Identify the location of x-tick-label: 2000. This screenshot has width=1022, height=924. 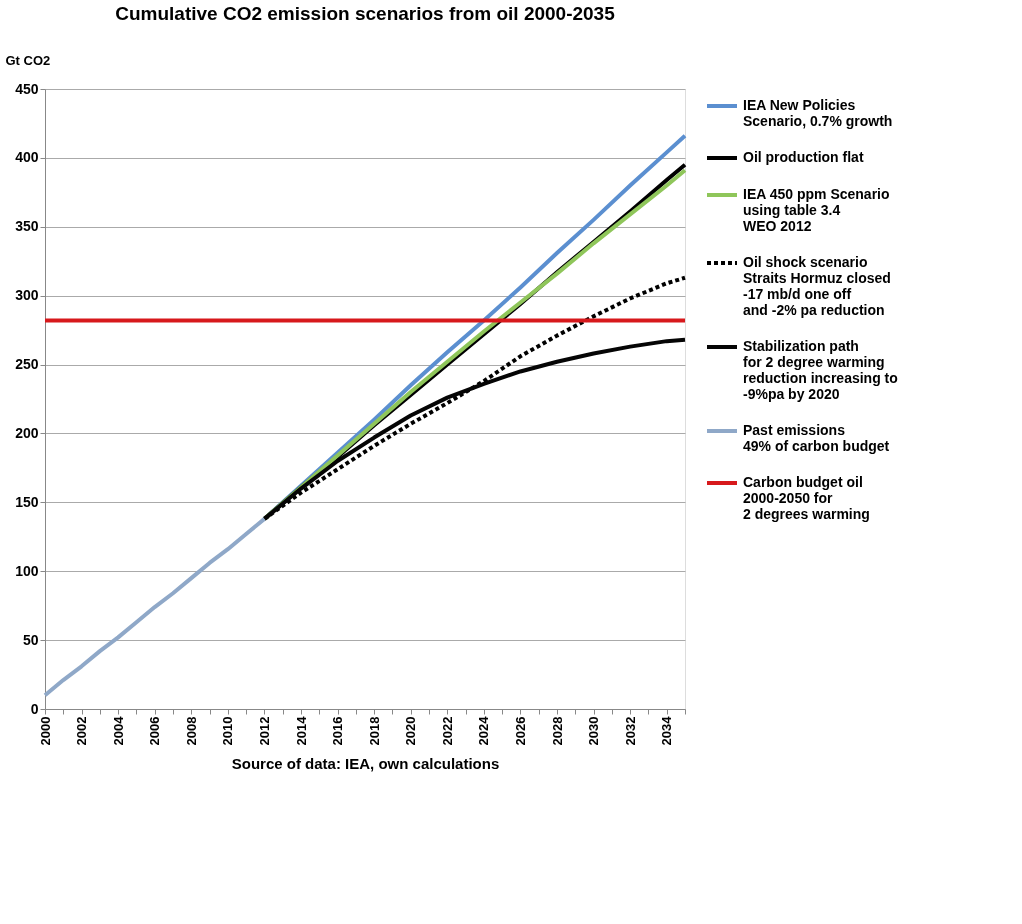
(45, 731).